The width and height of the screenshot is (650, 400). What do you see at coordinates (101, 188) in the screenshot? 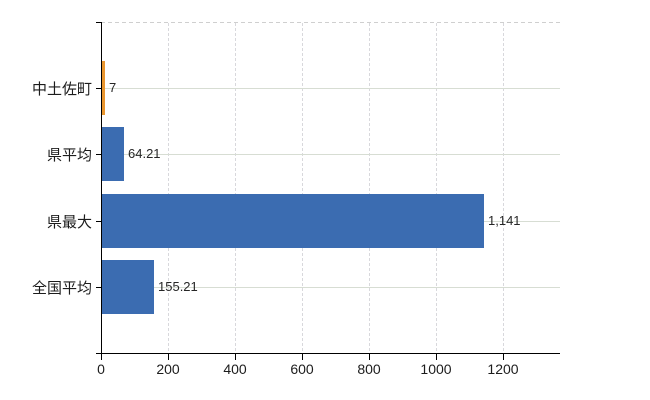
I see `y-axis-line` at bounding box center [101, 188].